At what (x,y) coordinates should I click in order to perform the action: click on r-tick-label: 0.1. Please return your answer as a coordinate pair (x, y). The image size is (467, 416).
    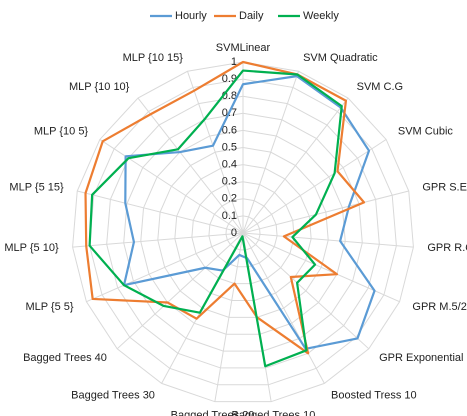
    Looking at the image, I should click on (229, 216).